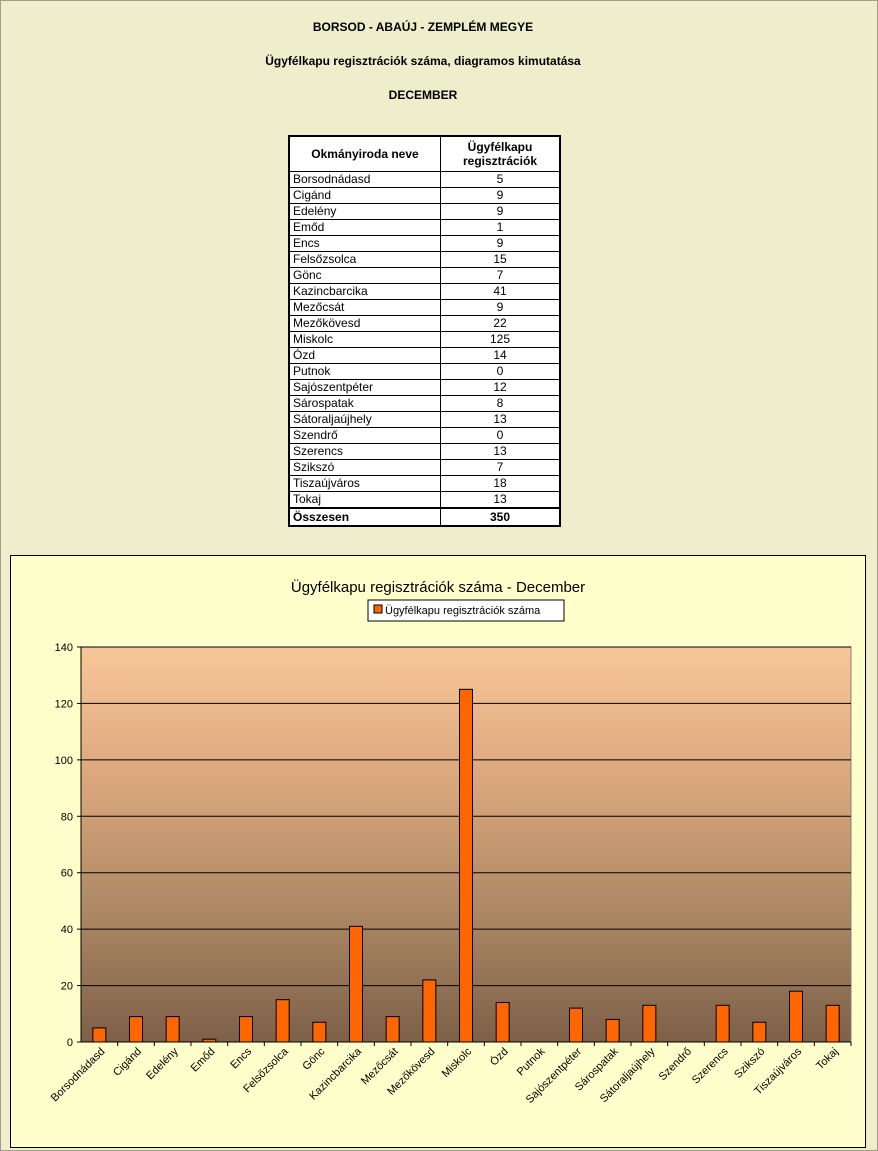 The image size is (878, 1151). I want to click on table-row: Sárospatak 8, so click(424, 403).